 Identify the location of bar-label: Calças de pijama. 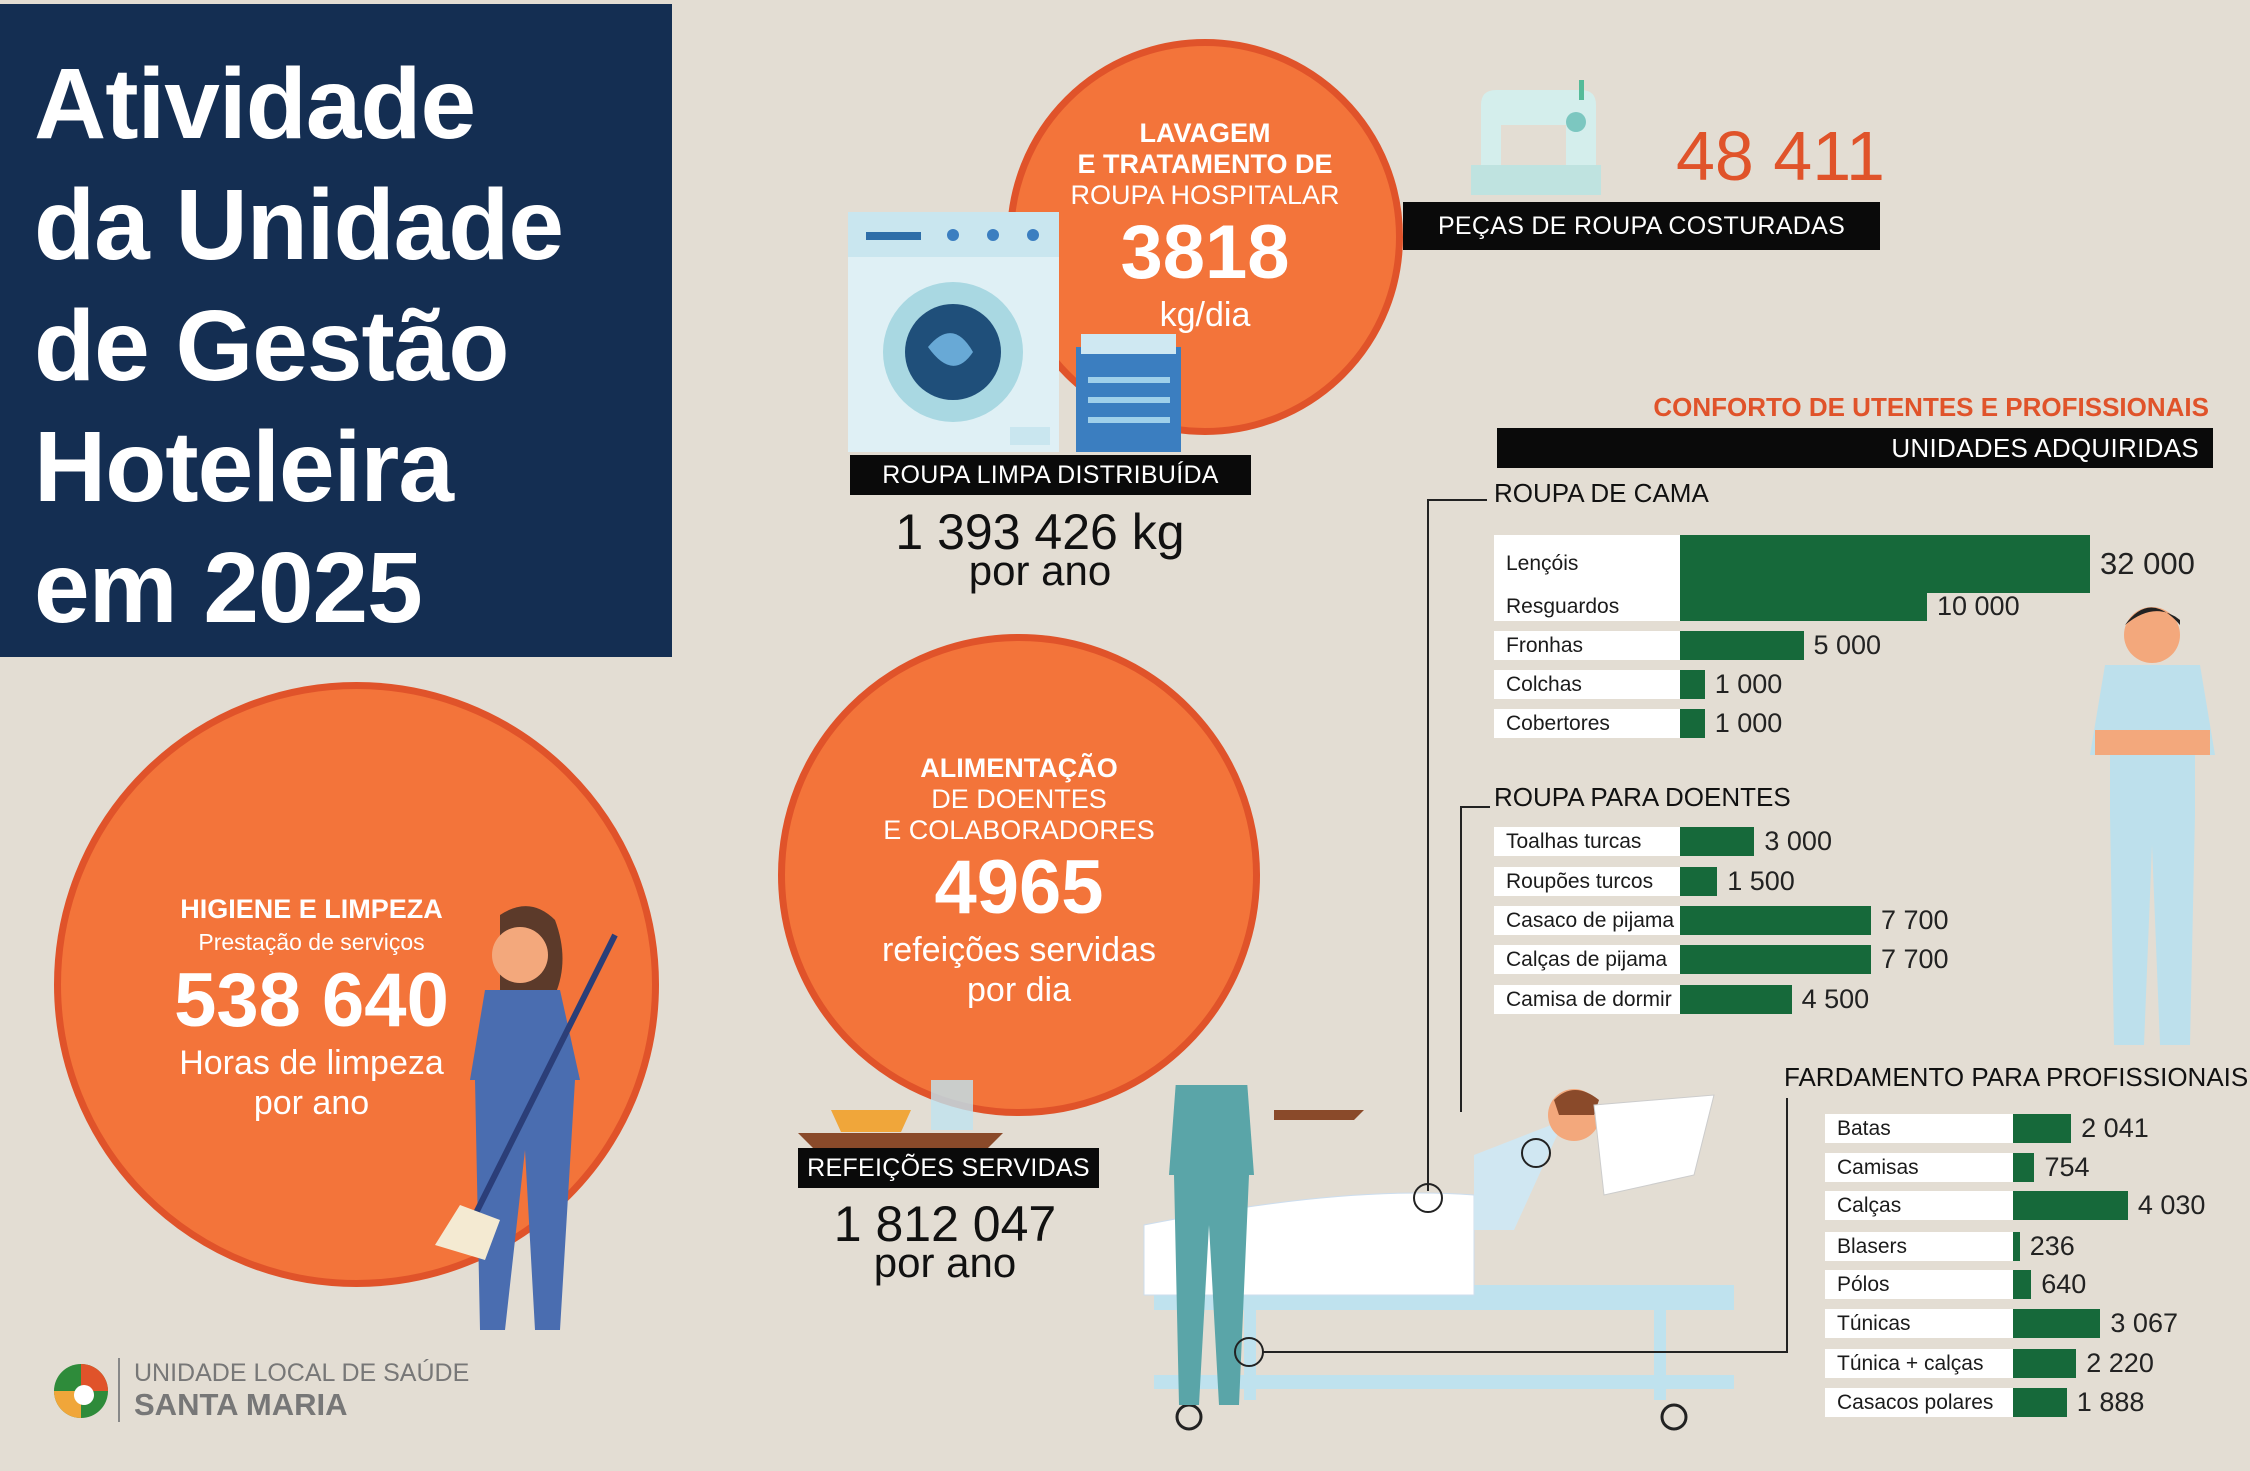
(1587, 959).